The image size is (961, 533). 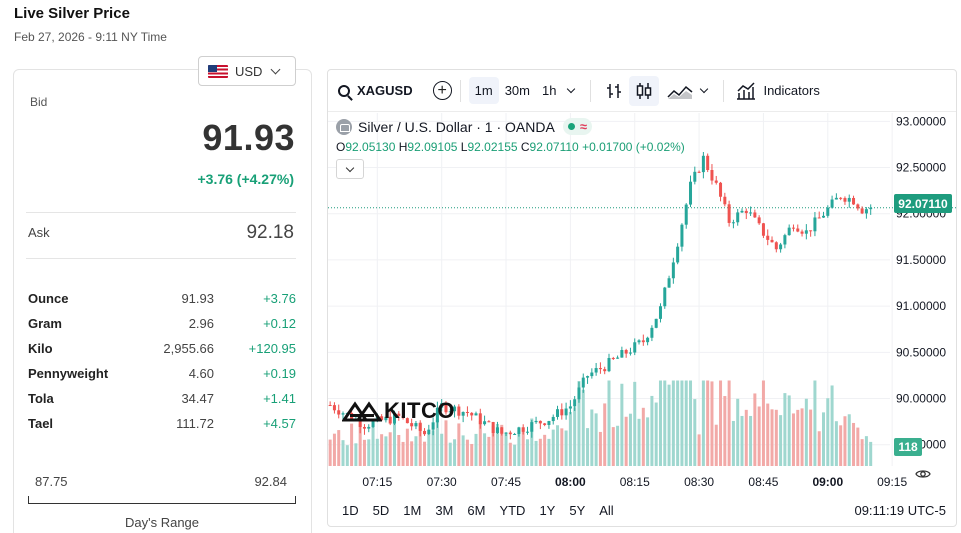 What do you see at coordinates (350, 510) in the screenshot?
I see `range-1d-button: 1D` at bounding box center [350, 510].